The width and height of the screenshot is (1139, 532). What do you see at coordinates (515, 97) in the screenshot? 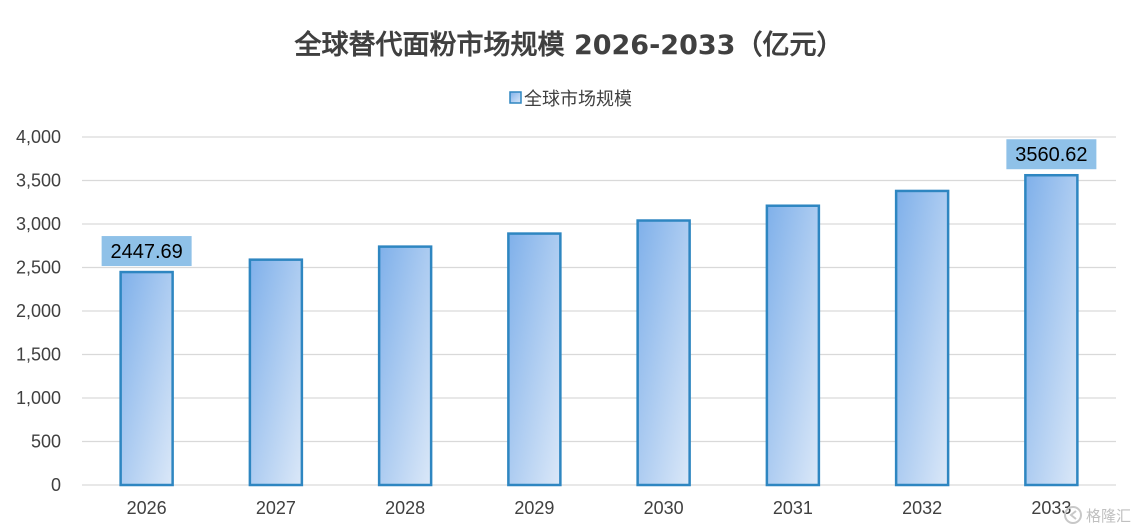
I see `legend-swatch` at bounding box center [515, 97].